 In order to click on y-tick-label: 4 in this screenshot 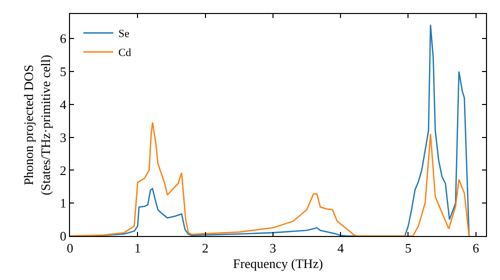, I will do `click(63, 104)`.